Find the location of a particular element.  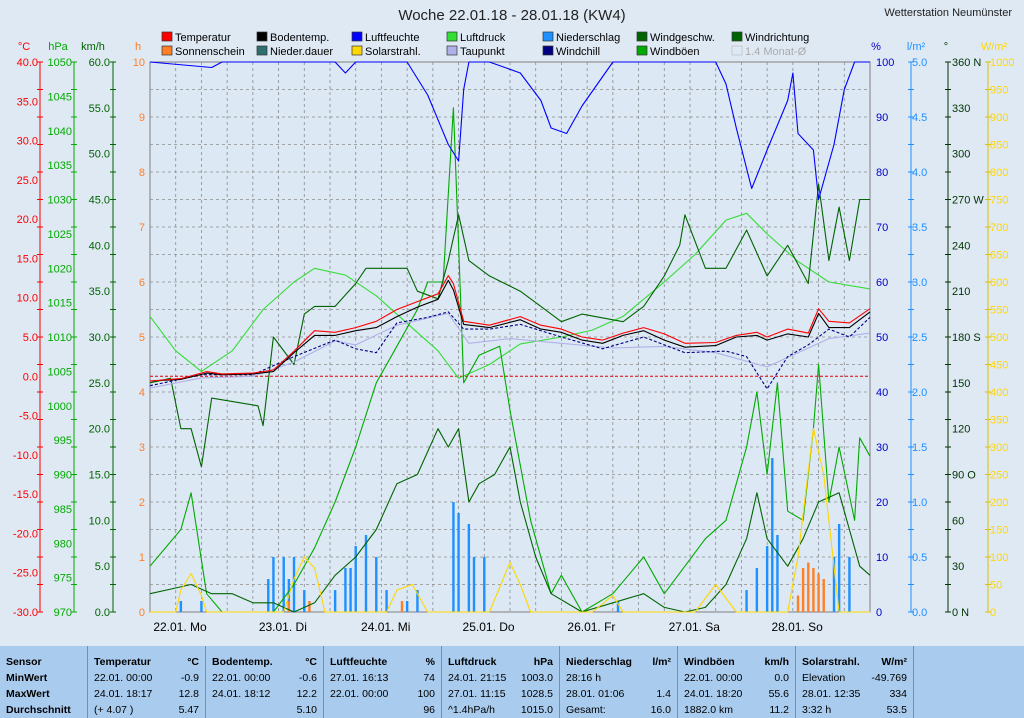

axis-tick-rain: 0.5 is located at coordinates (919, 558).